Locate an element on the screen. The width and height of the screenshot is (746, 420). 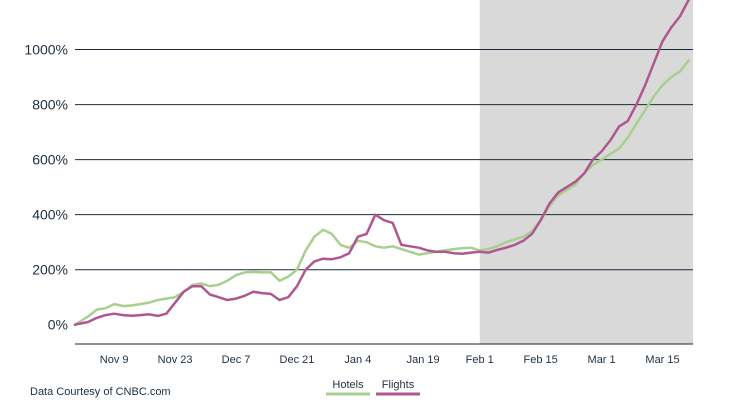
x-tick-label: Feb 1 is located at coordinates (480, 360).